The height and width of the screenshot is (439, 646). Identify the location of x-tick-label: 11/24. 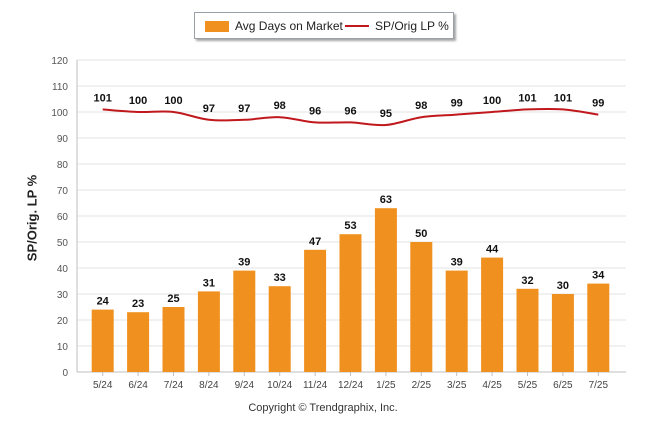
(315, 385).